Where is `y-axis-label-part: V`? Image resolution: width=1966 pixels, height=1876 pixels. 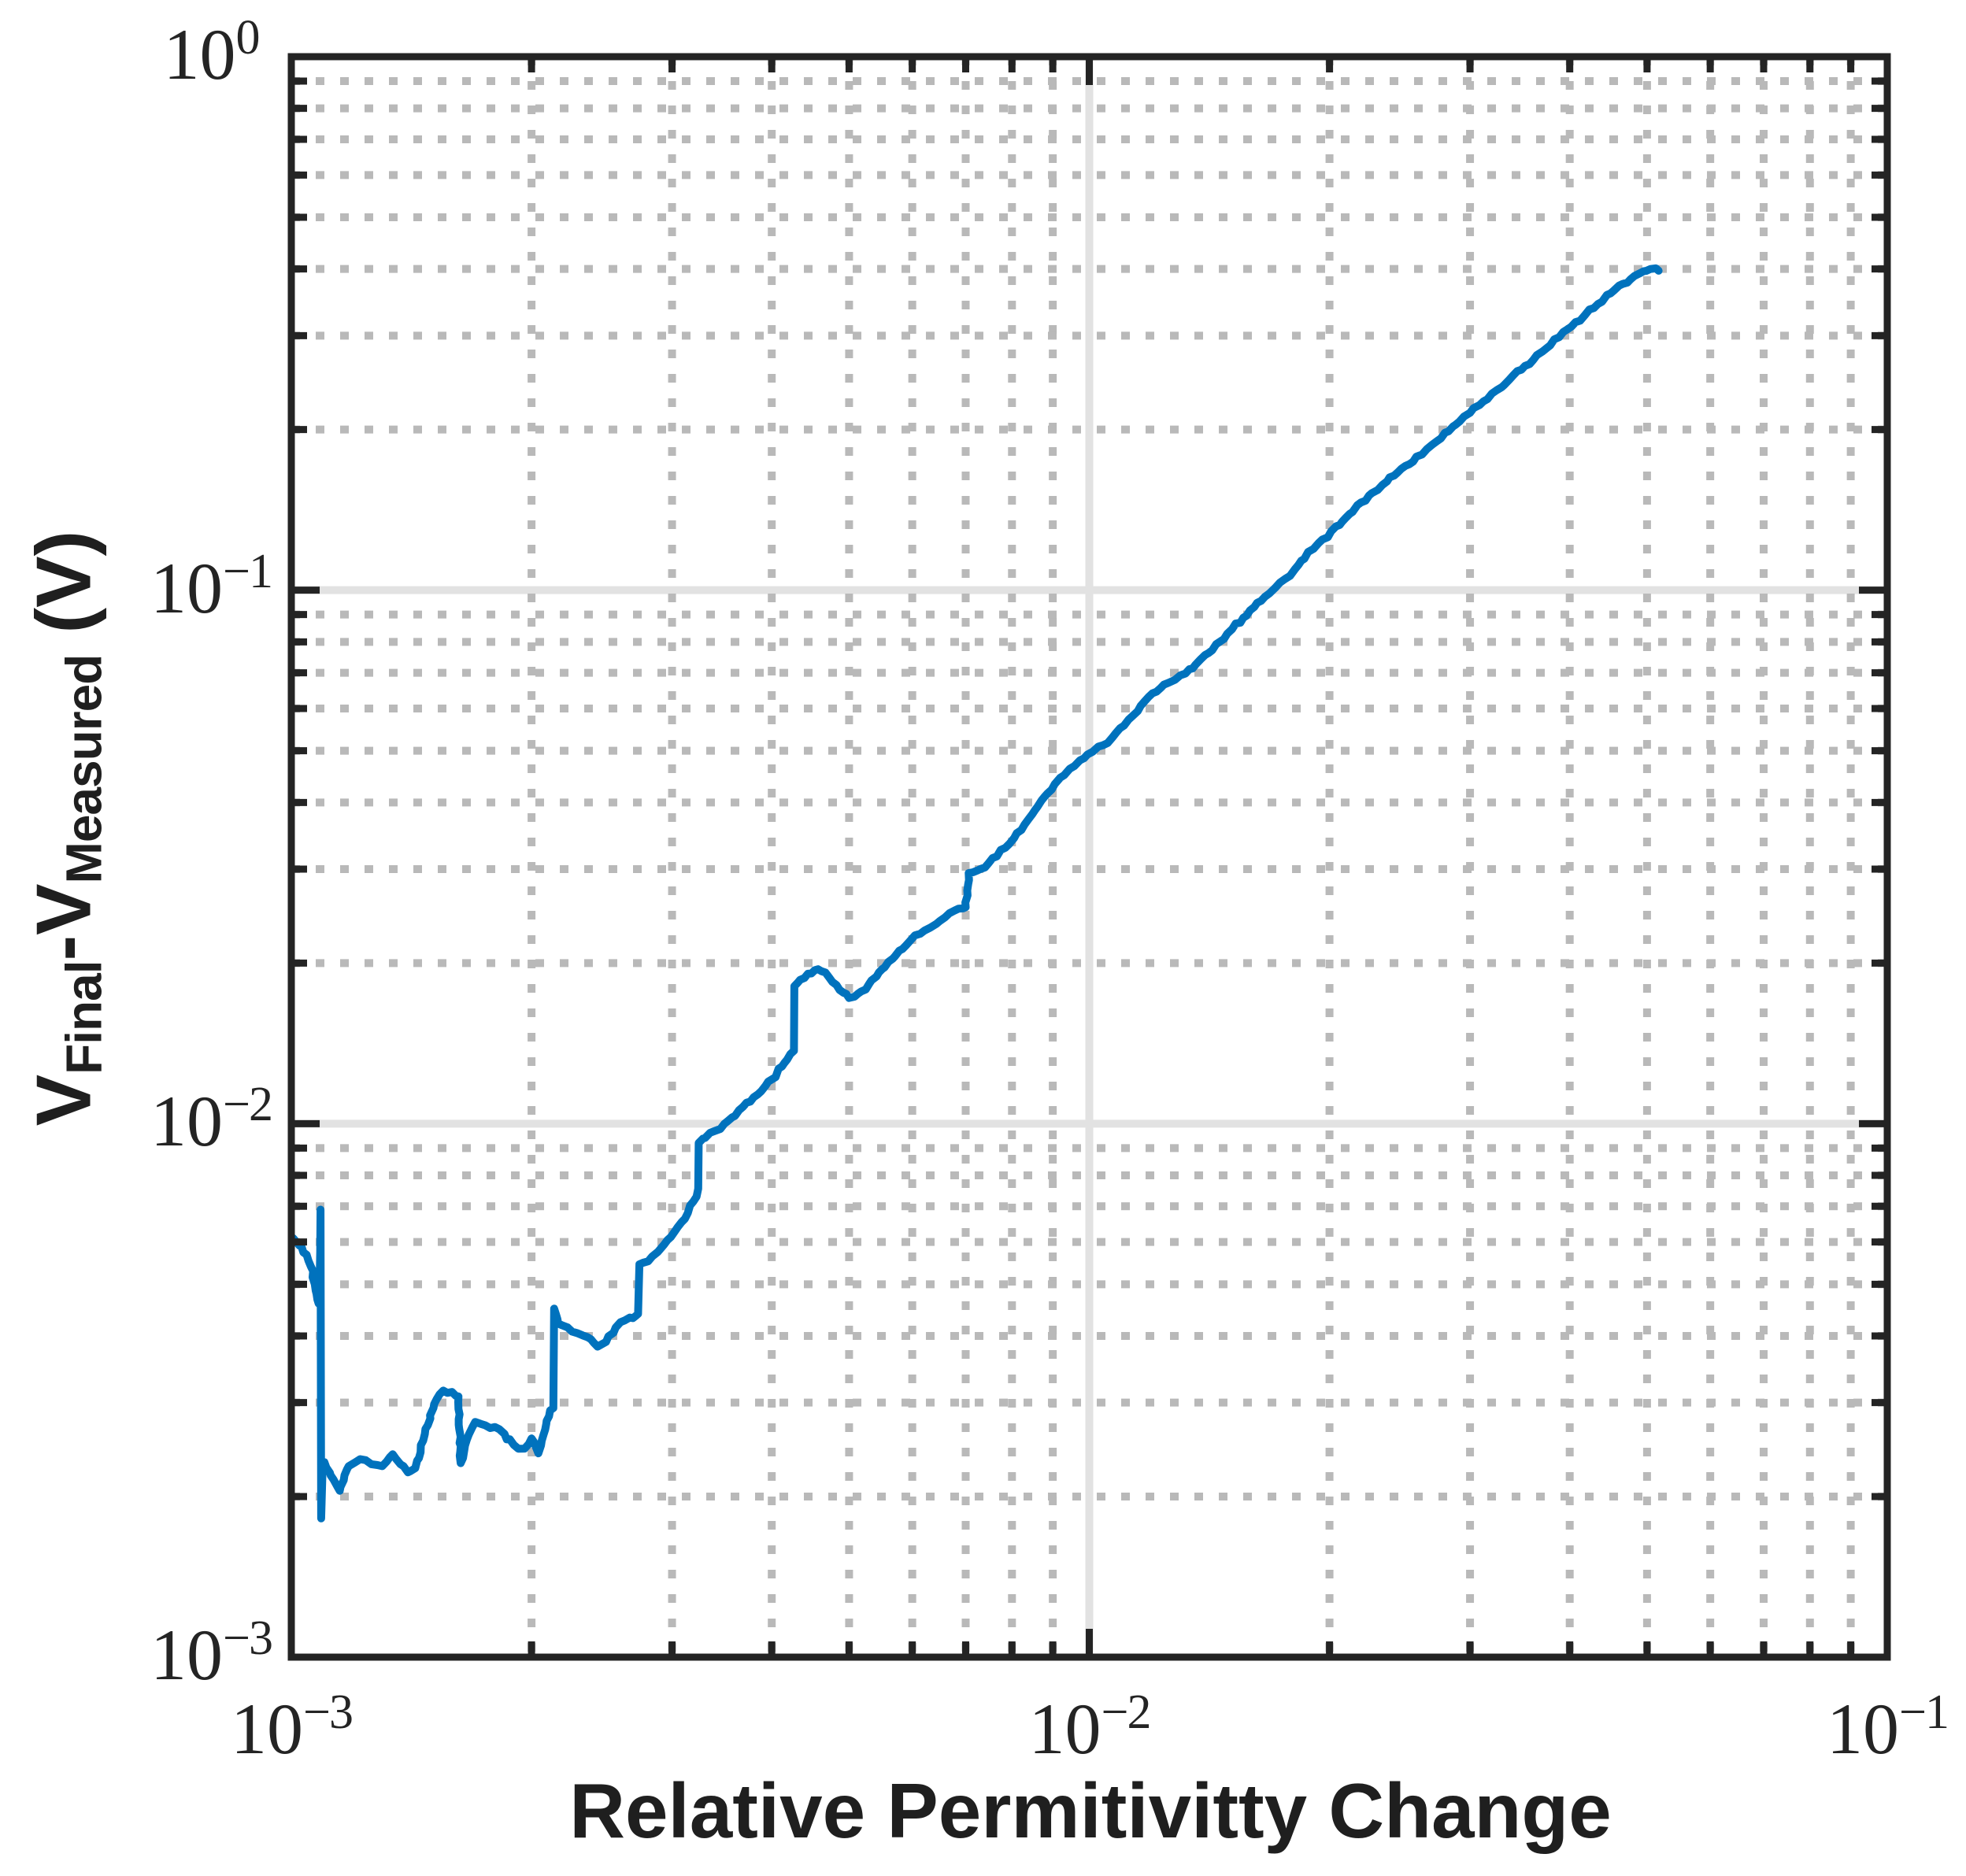
y-axis-label-part: V is located at coordinates (64, 1100).